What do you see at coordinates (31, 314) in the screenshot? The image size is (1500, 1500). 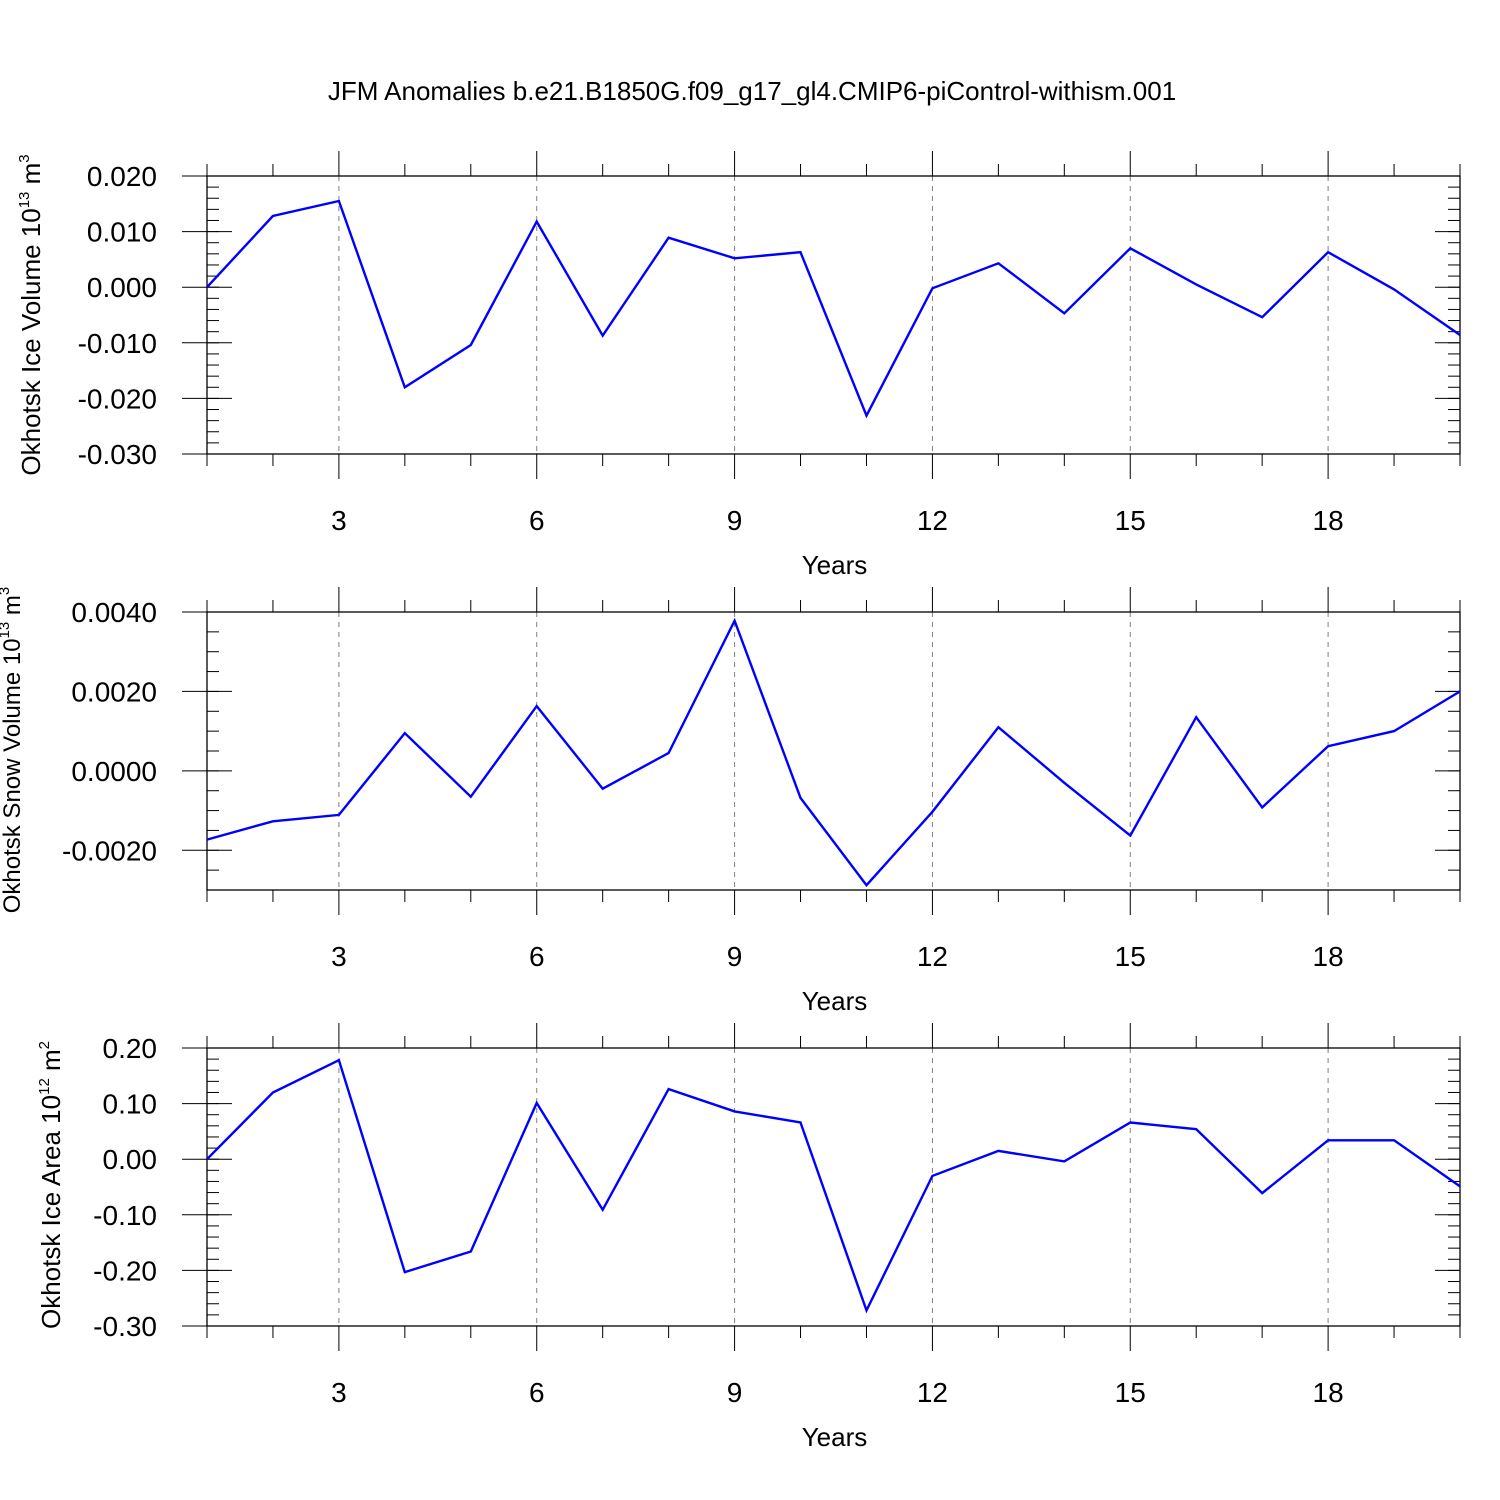 I see `y-axis-title: Okhotsk Ice Volume 1013 m3` at bounding box center [31, 314].